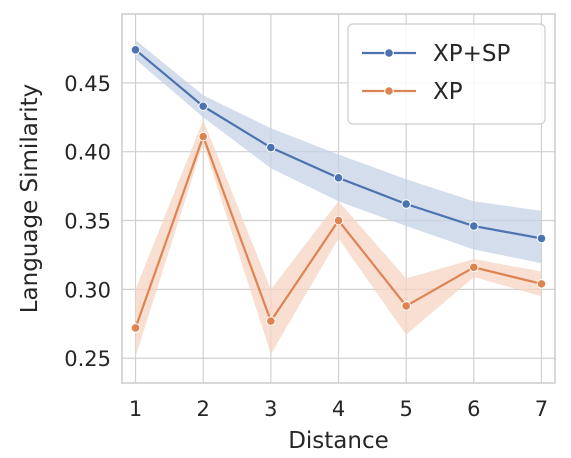  Describe the element at coordinates (87, 153) in the screenshot. I see `y-tick-label: 0.40` at that location.